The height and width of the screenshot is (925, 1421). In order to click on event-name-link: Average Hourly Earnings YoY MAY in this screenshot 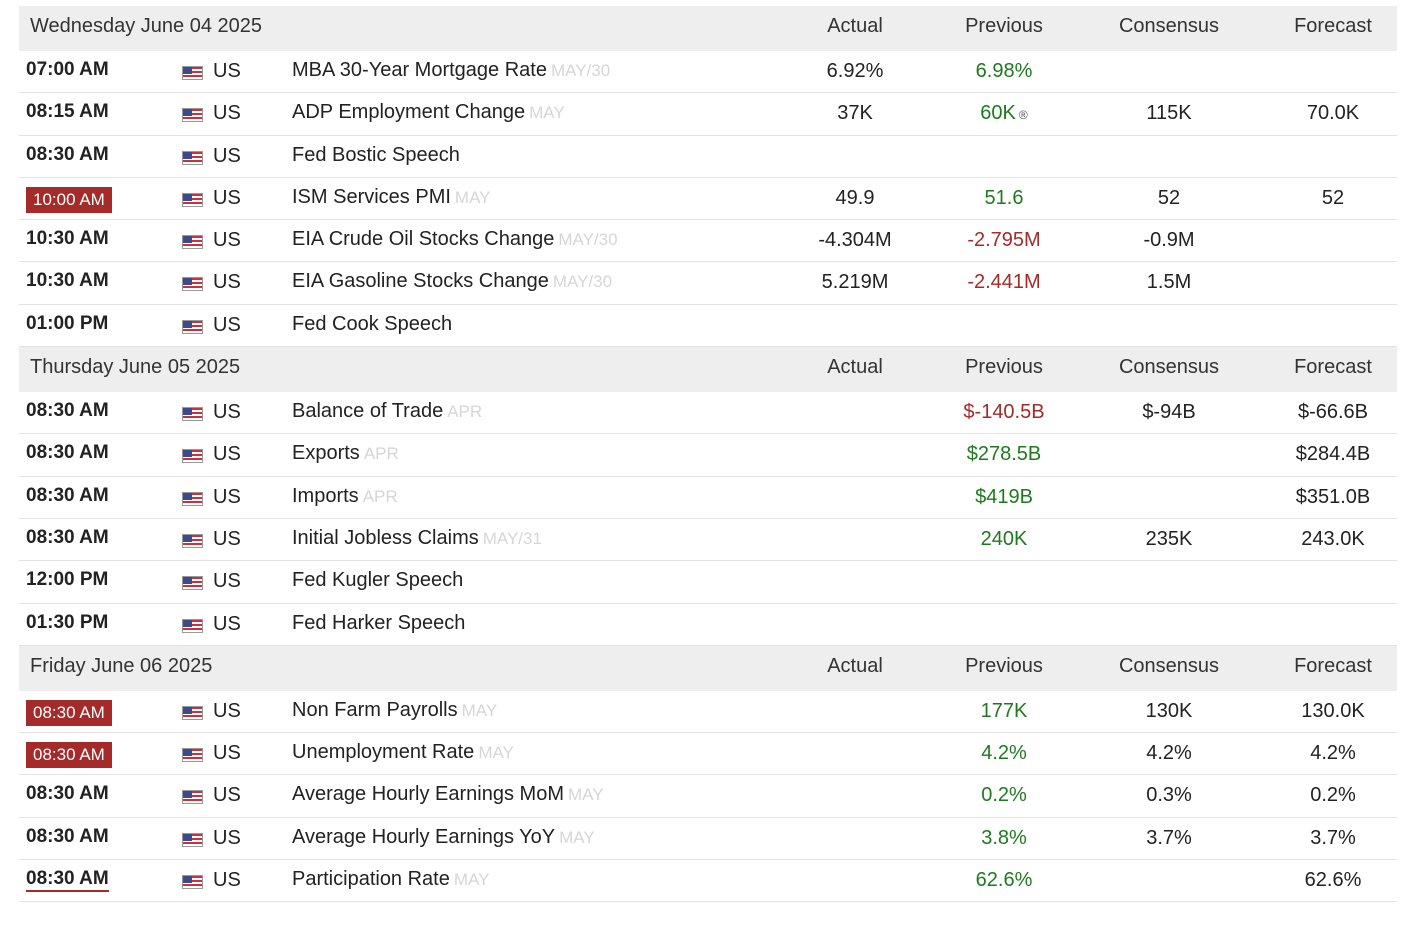, I will do `click(443, 837)`.